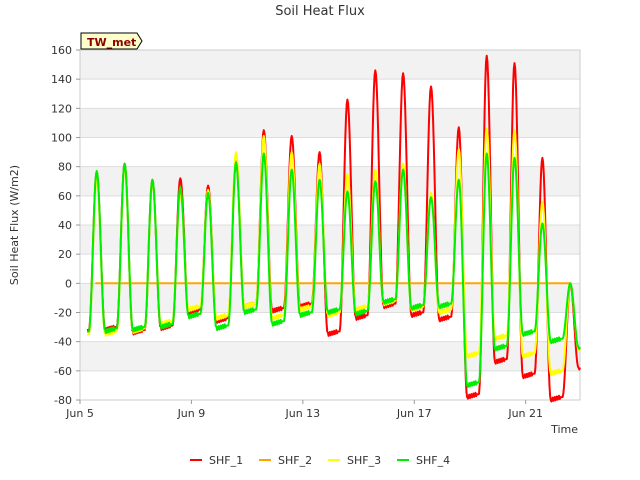 The image size is (640, 480). I want to click on y-tick-label: 120, so click(61, 108).